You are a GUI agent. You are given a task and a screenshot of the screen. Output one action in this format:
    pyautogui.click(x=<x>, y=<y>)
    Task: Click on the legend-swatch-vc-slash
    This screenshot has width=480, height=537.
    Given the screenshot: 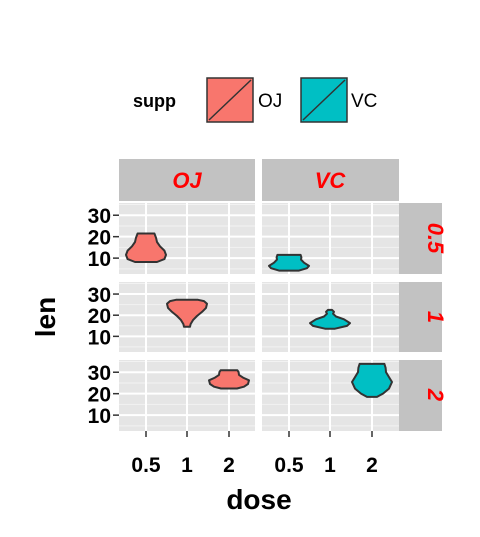 What is the action you would take?
    pyautogui.click(x=324, y=100)
    